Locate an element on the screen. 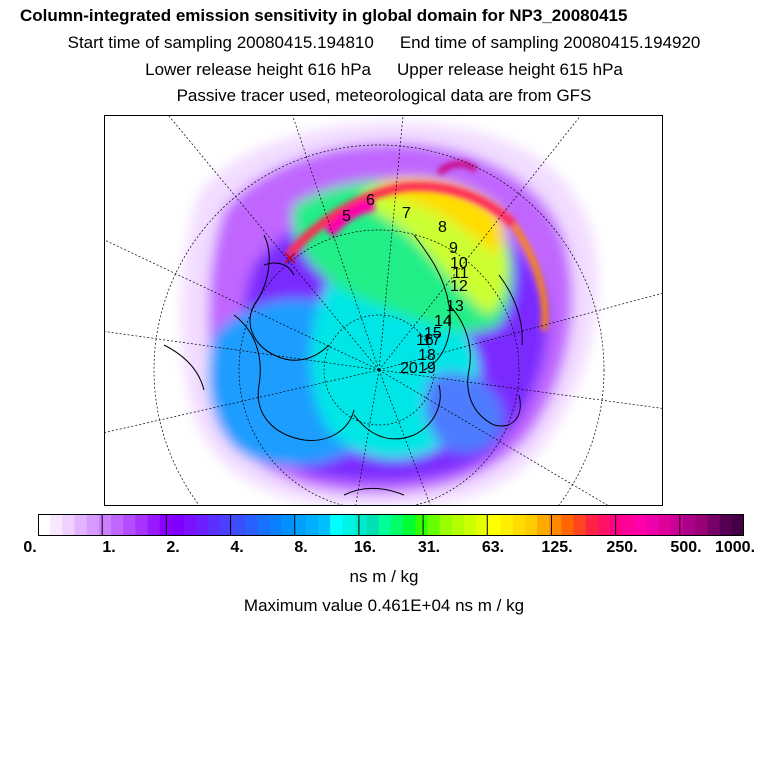 This screenshot has width=768, height=768. colorbar is located at coordinates (391, 525).